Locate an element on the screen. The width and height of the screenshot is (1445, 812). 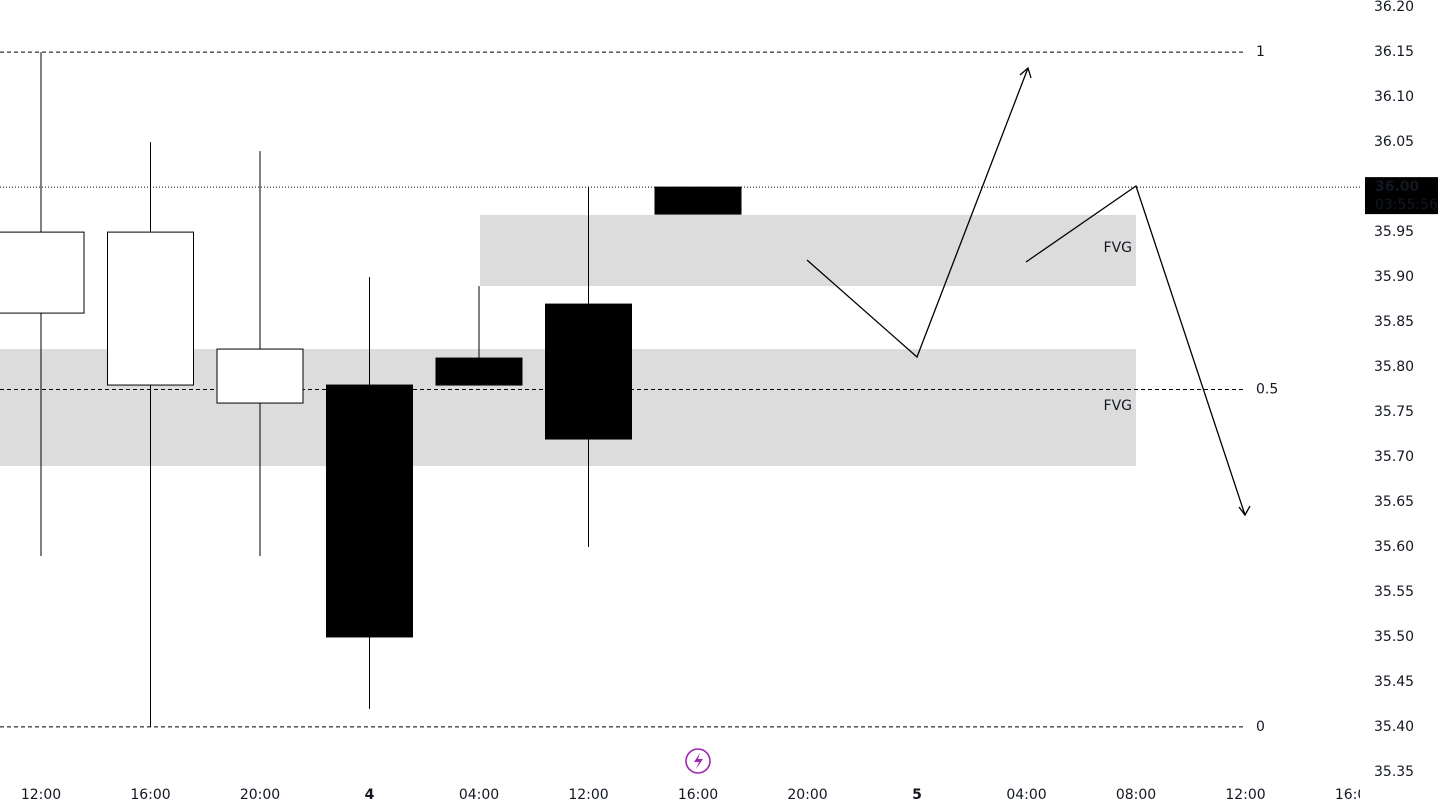
y-tick-label: 35.75 is located at coordinates (1394, 412).